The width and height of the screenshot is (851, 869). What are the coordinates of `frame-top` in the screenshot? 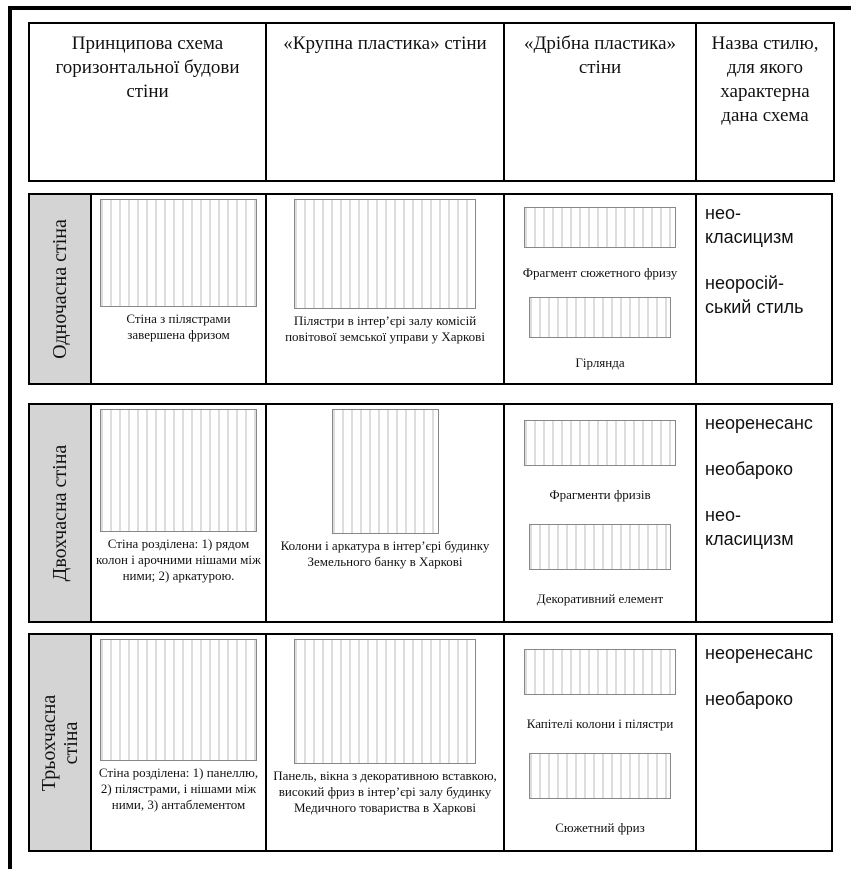 It's located at (429, 8).